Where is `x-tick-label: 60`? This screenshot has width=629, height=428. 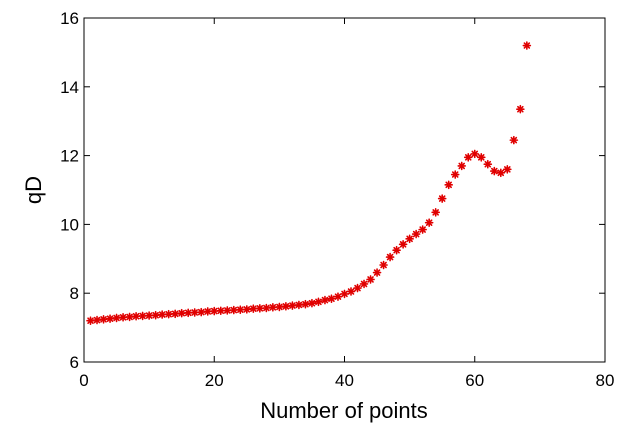 x-tick-label: 60 is located at coordinates (474, 380).